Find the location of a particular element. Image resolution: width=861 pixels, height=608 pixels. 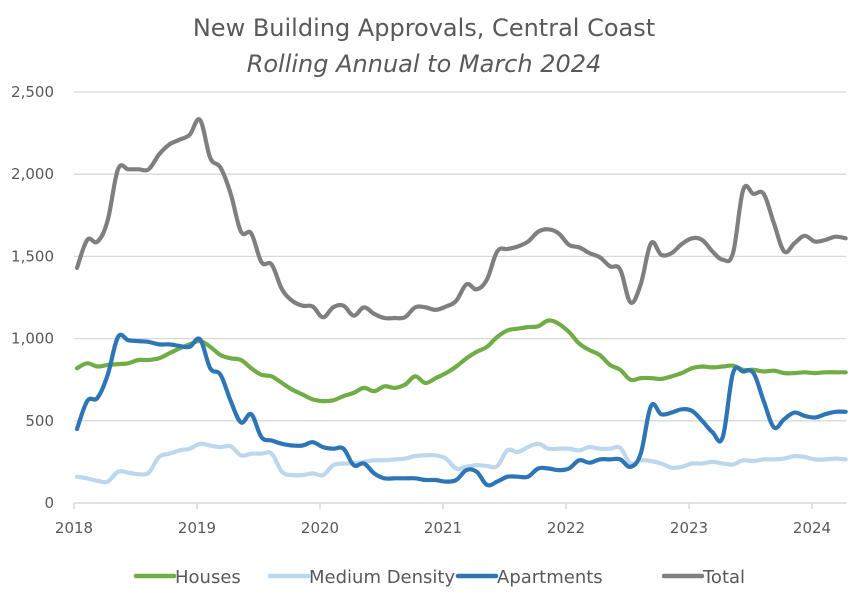

legend: Houses Medium Density Apartments Total is located at coordinates (439, 577).